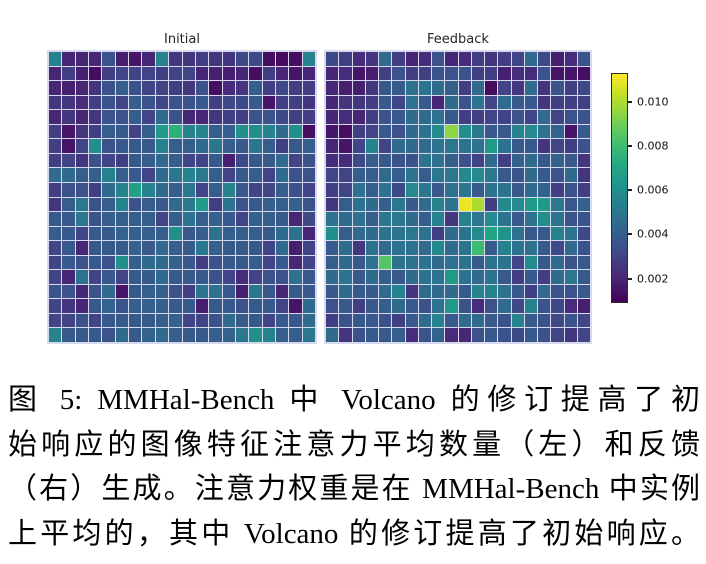 The image size is (706, 564). What do you see at coordinates (653, 102) in the screenshot?
I see `colorbar-tick-label: 0.010` at bounding box center [653, 102].